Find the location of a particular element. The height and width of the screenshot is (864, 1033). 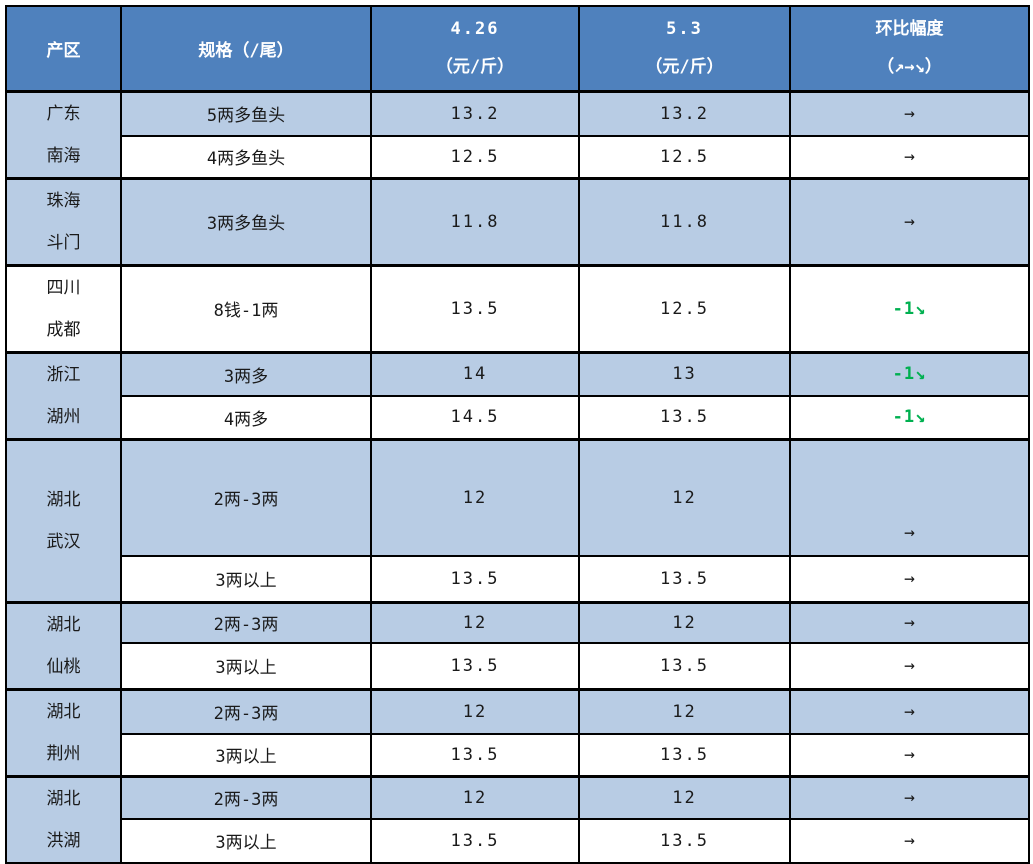

region-line-2: 湖州 is located at coordinates (63, 416).